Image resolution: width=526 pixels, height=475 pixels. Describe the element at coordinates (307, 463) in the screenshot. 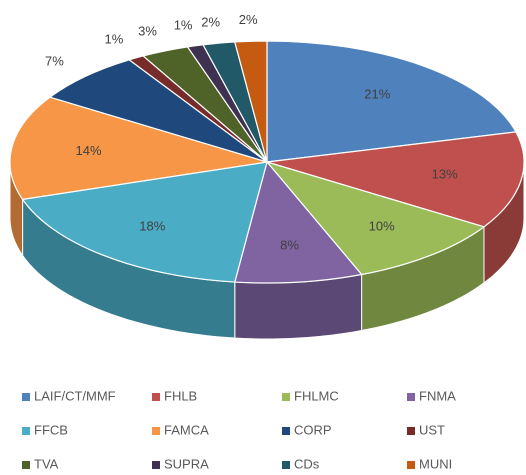

I see `legend-label: CDs` at that location.